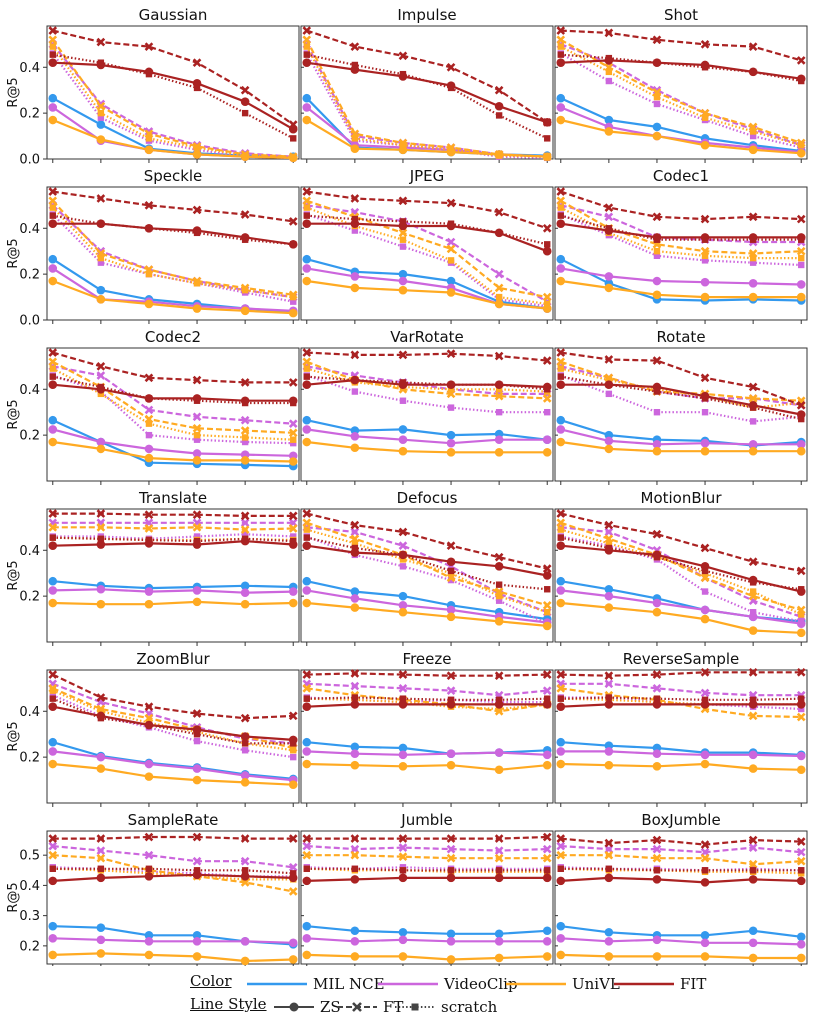 The image size is (822, 1021). What do you see at coordinates (29, 114) in the screenshot?
I see `y-tick-label: 0.2` at bounding box center [29, 114].